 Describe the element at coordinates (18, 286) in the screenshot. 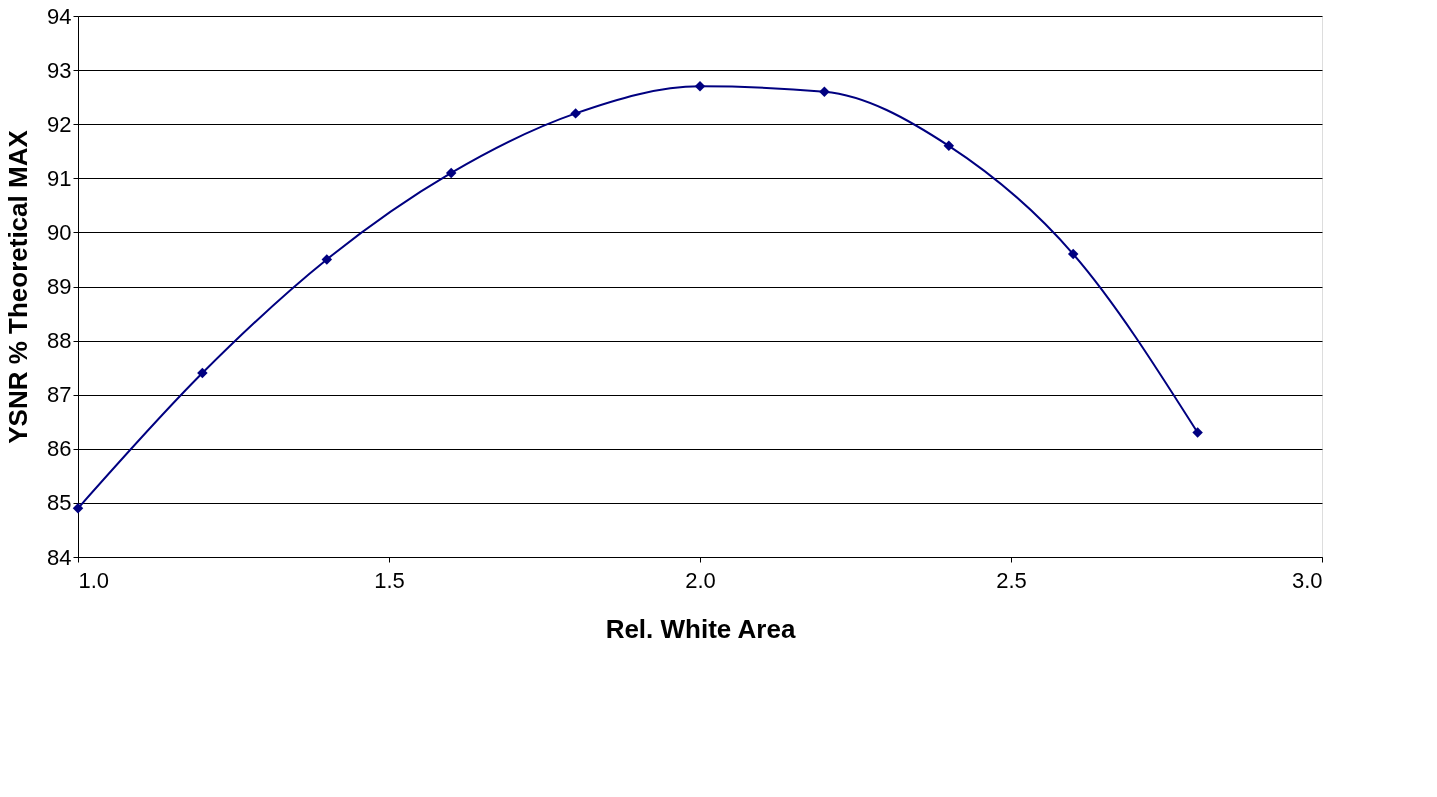

I see `y-axis-title: YSNR % Theoretical MAX` at that location.